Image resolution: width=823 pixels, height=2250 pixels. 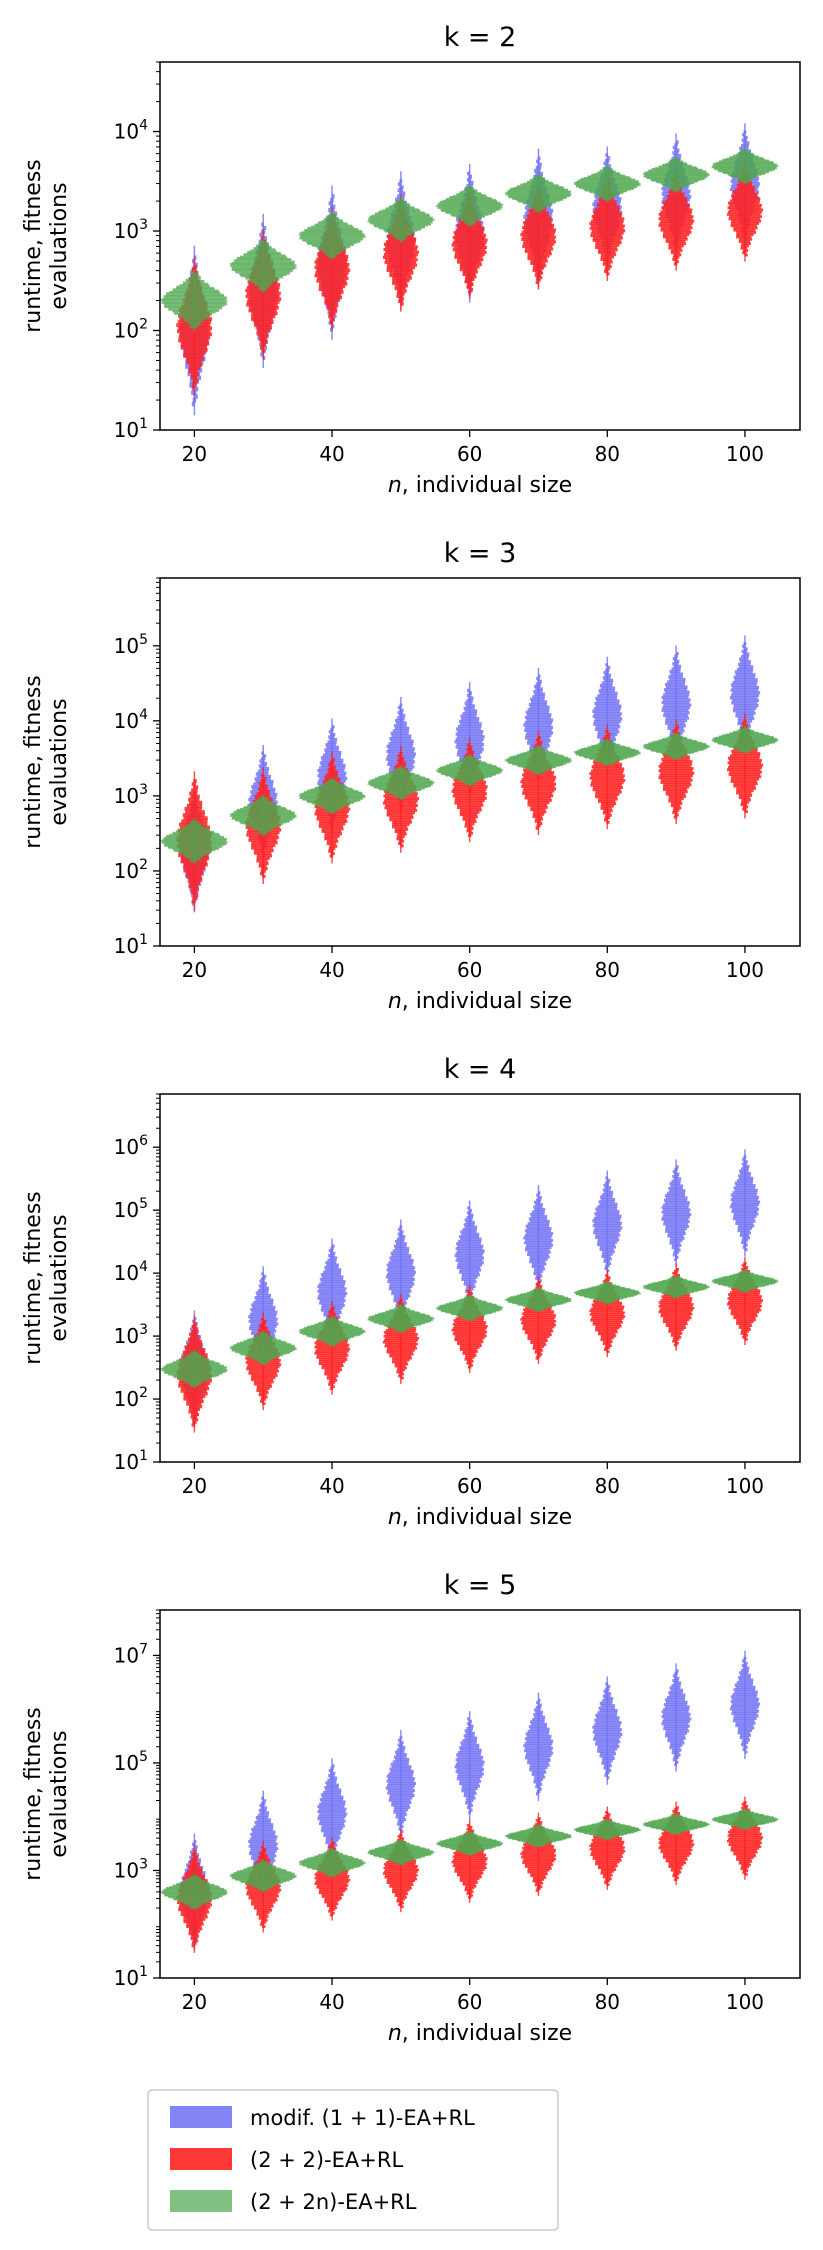 I want to click on legend-swatch-red, so click(x=201, y=2159).